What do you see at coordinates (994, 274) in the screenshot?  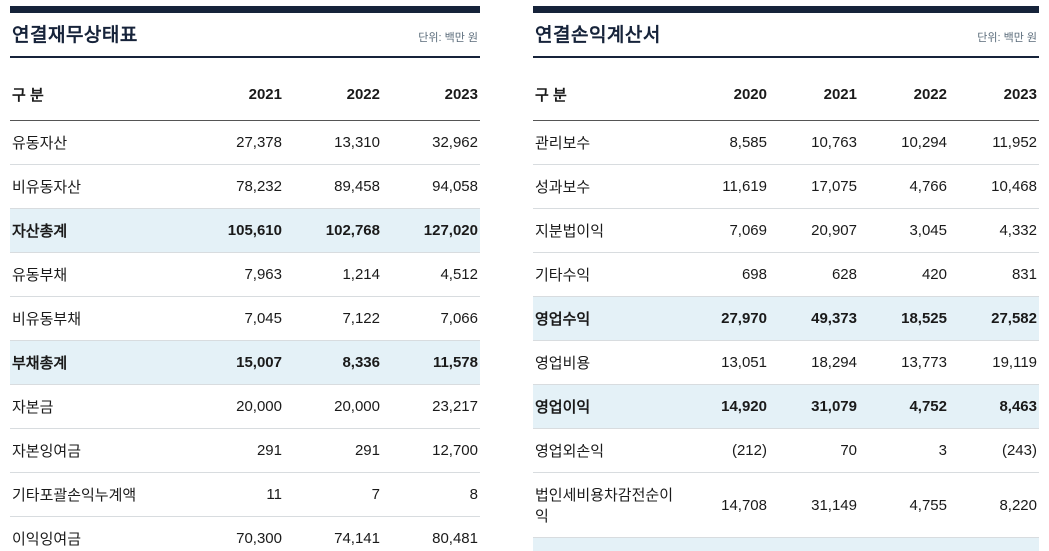 I see `row-value: 831` at bounding box center [994, 274].